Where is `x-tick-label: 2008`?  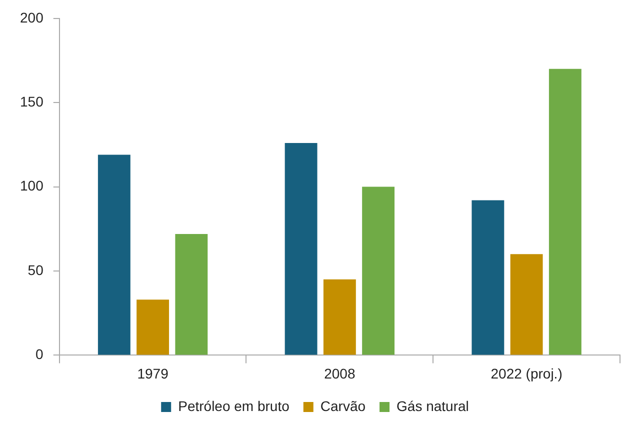
x-tick-label: 2008 is located at coordinates (340, 373).